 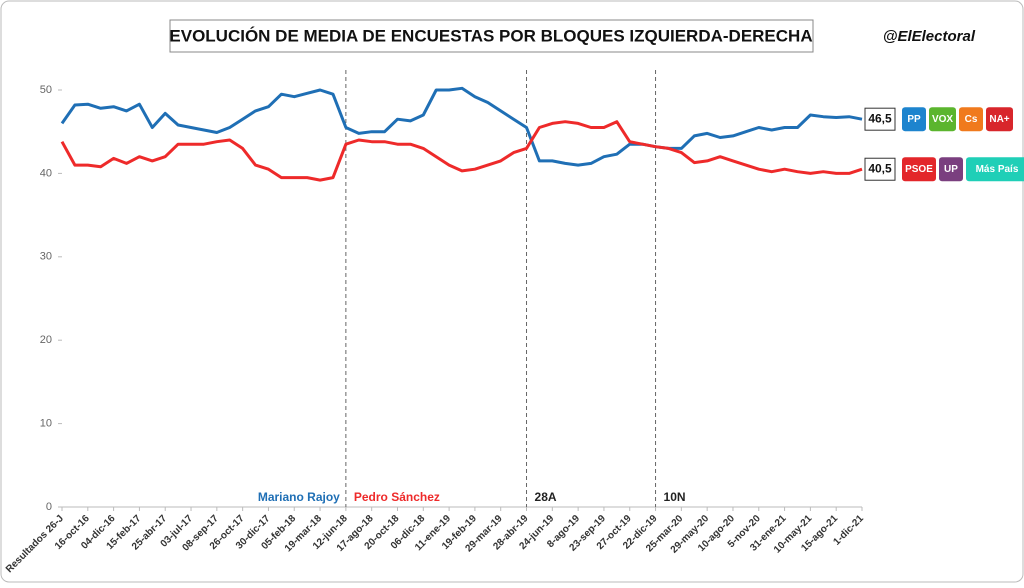 What do you see at coordinates (46, 90) in the screenshot?
I see `y-tick-label: 50` at bounding box center [46, 90].